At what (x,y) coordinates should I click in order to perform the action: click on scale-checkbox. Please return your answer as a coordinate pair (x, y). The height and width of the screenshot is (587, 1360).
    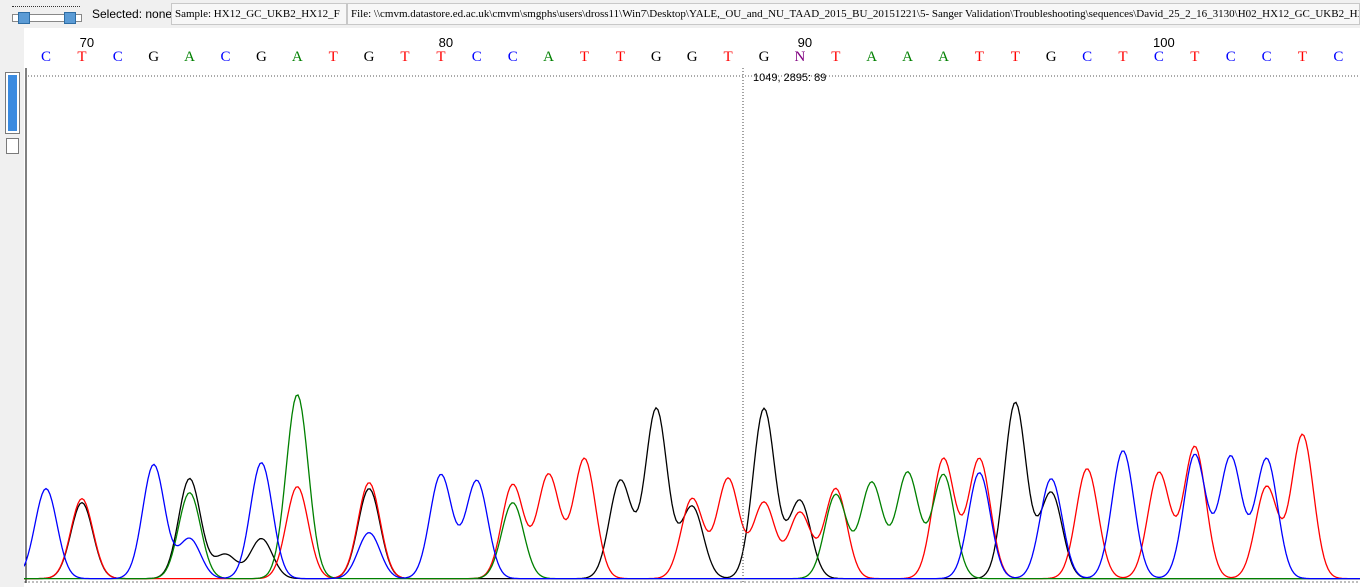
    Looking at the image, I should click on (12, 146).